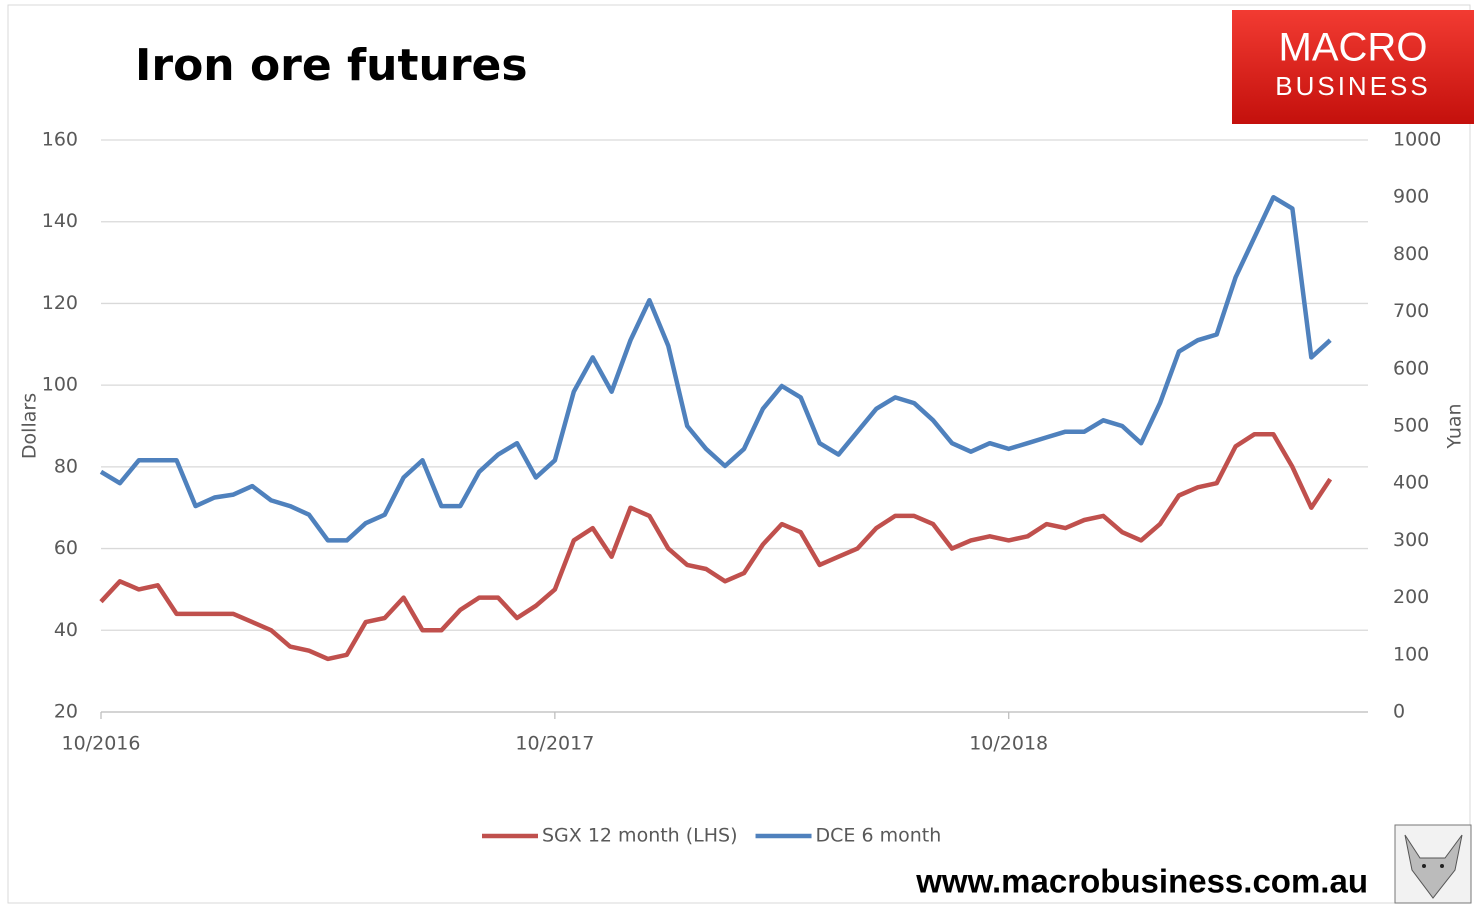 This screenshot has height=907, width=1476. I want to click on y-tick-label: 40, so click(66, 630).